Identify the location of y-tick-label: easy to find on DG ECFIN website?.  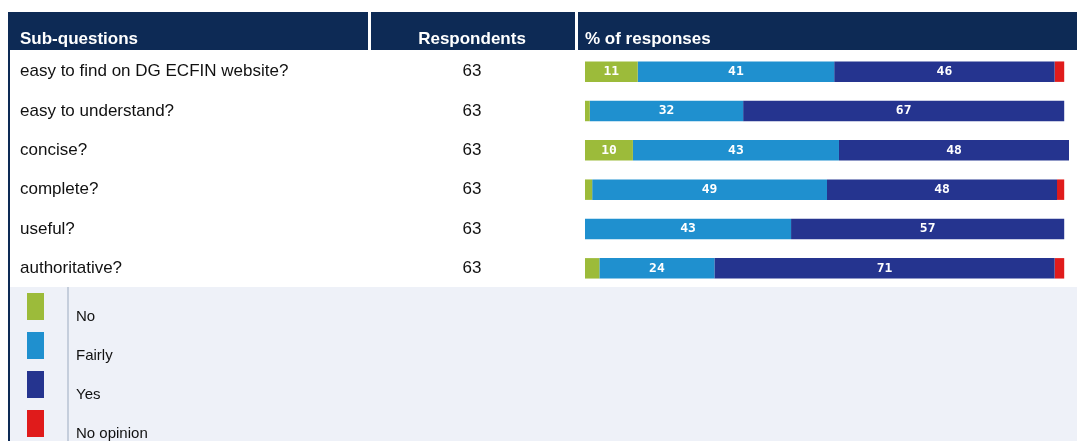
(154, 71).